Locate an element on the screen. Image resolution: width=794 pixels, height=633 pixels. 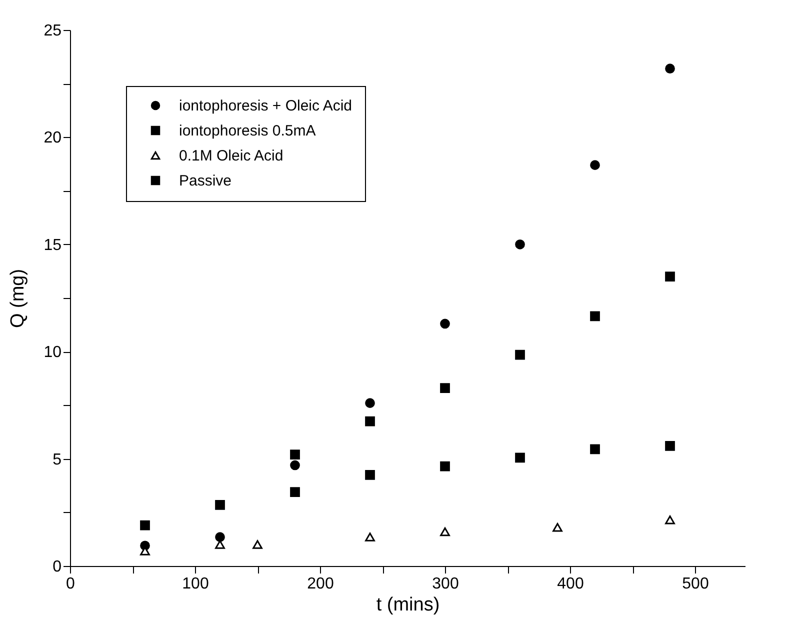
x-tick-label: 400 is located at coordinates (570, 584).